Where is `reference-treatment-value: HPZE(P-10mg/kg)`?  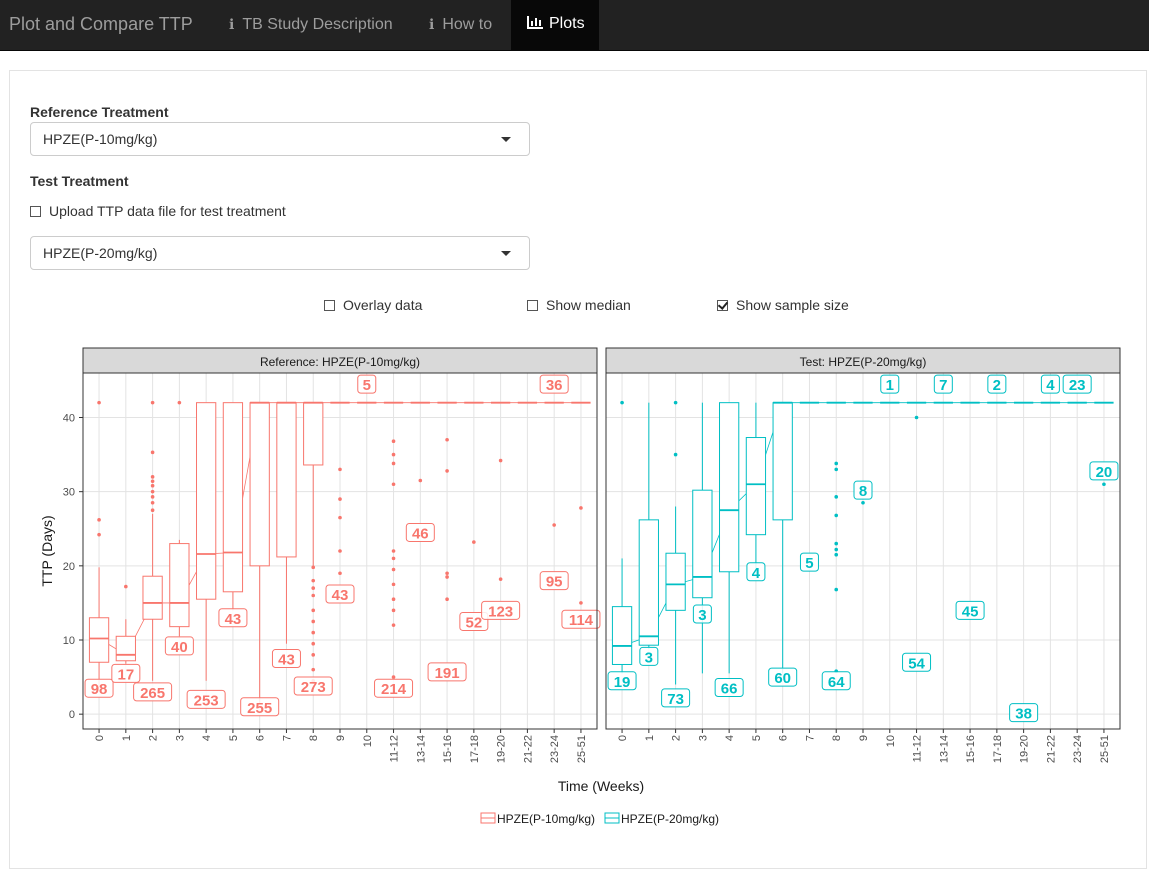 reference-treatment-value: HPZE(P-10mg/kg) is located at coordinates (100, 139).